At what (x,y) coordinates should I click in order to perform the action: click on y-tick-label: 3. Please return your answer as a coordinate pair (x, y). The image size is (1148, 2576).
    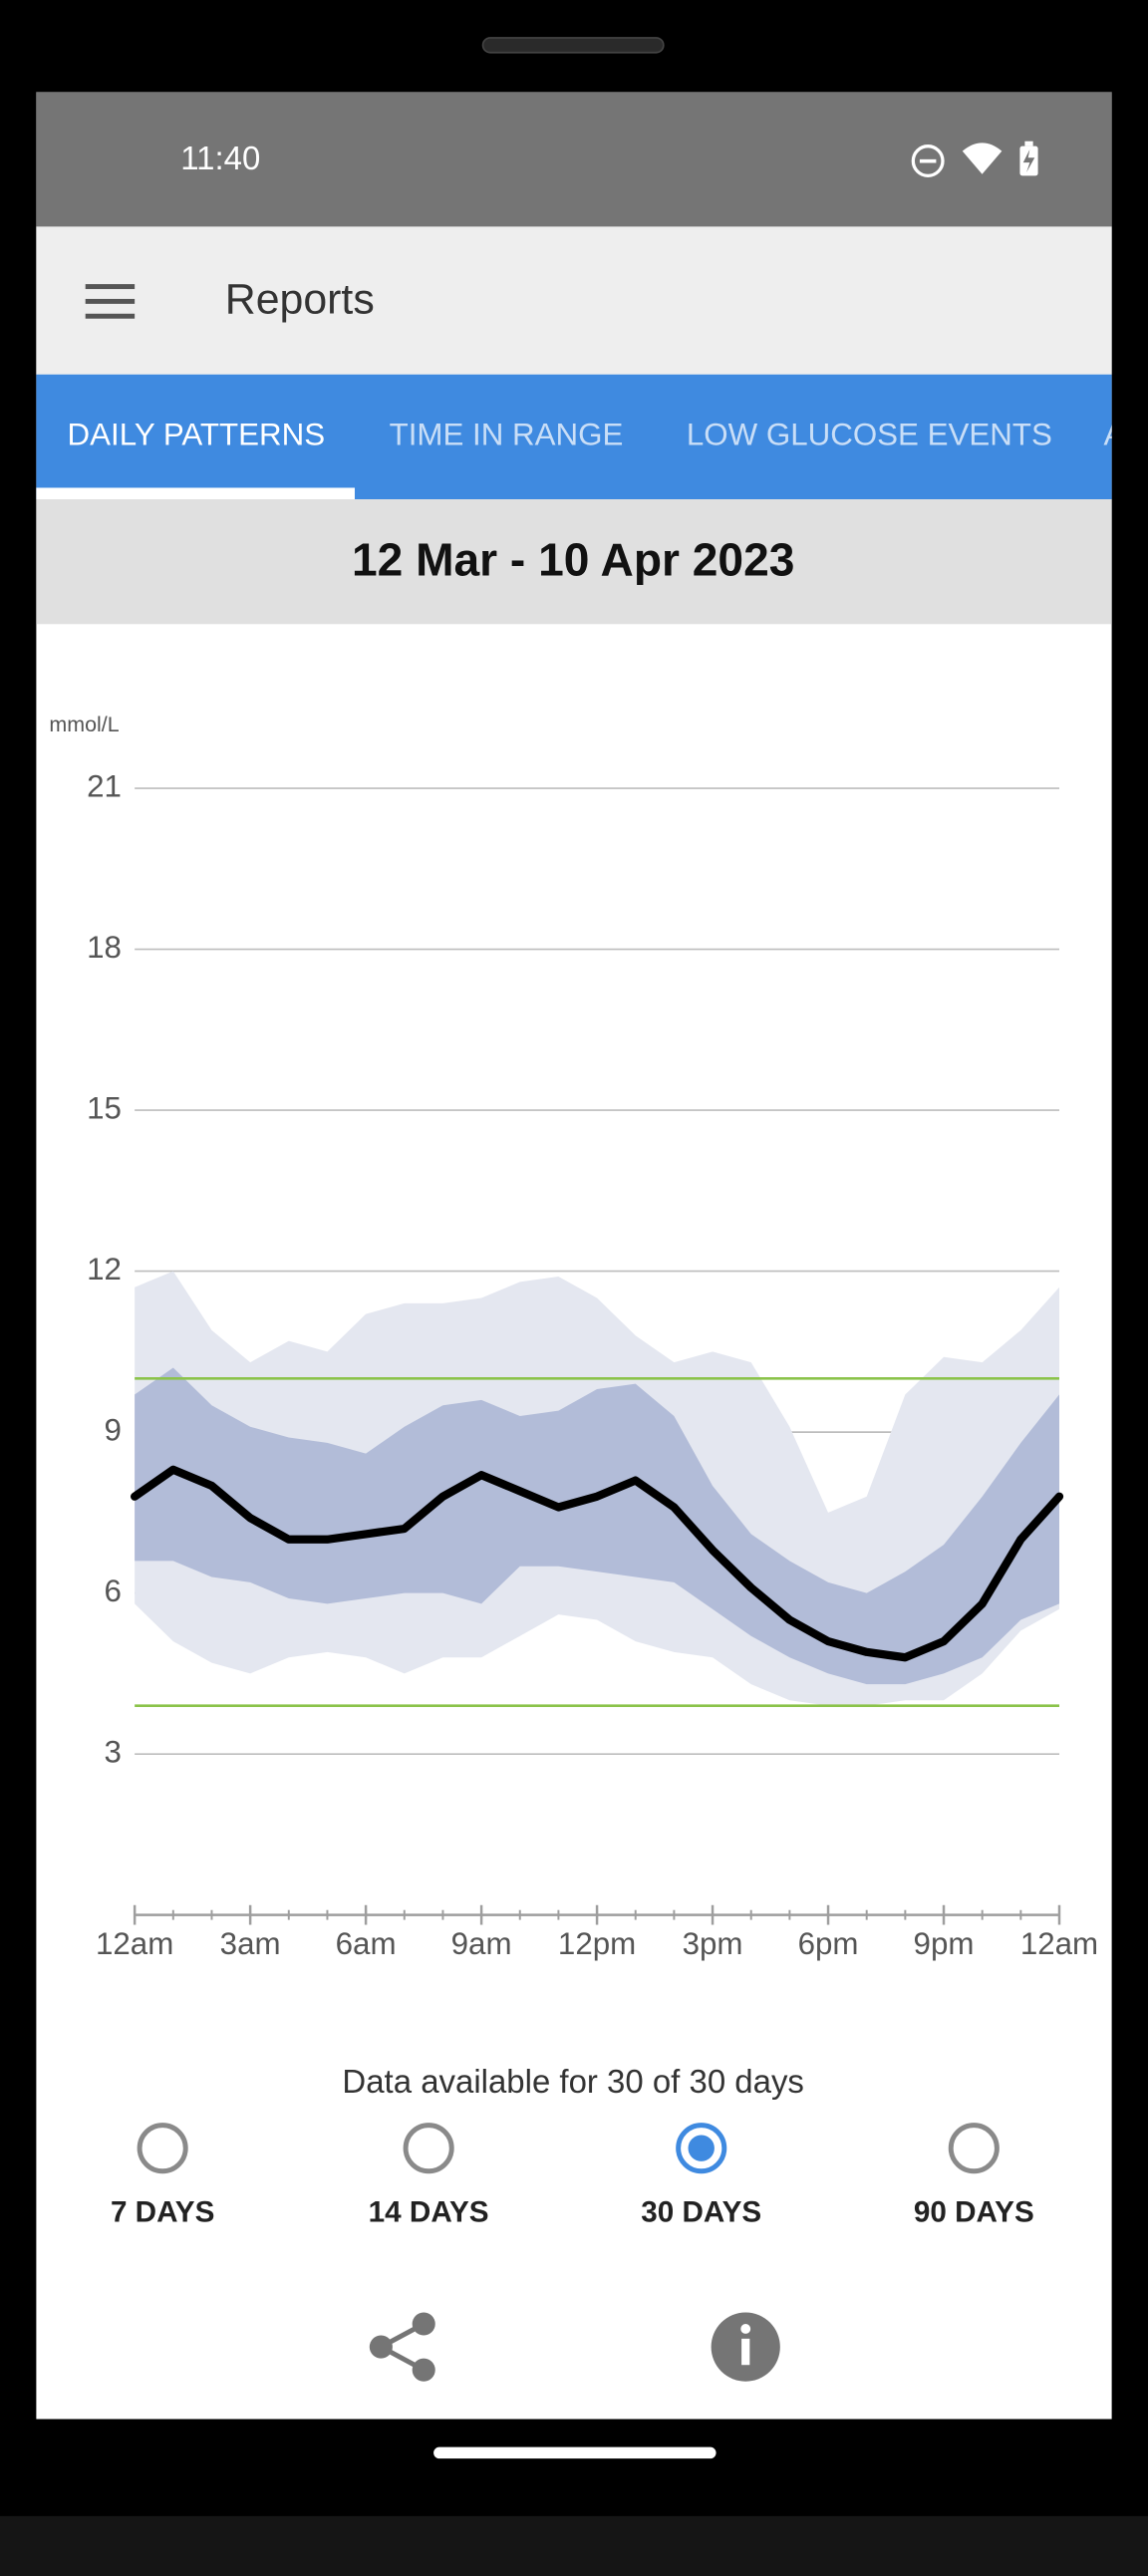
    Looking at the image, I should click on (113, 1751).